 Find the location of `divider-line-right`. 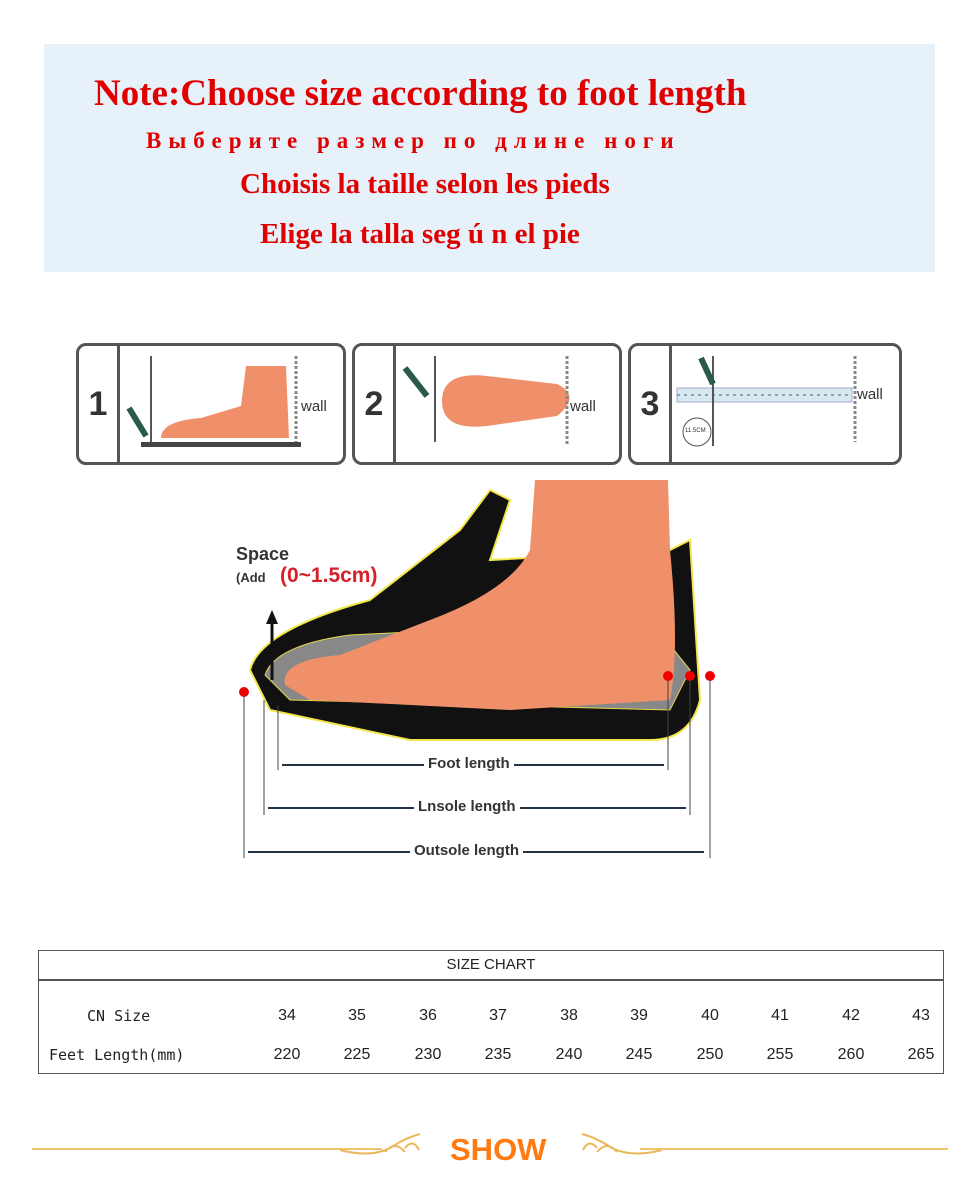

divider-line-right is located at coordinates (794, 1149).